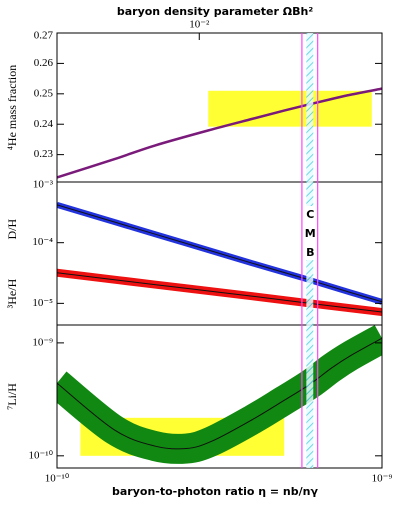  What do you see at coordinates (44, 63) in the screenshot?
I see `y-tick-label: 0.26` at bounding box center [44, 63].